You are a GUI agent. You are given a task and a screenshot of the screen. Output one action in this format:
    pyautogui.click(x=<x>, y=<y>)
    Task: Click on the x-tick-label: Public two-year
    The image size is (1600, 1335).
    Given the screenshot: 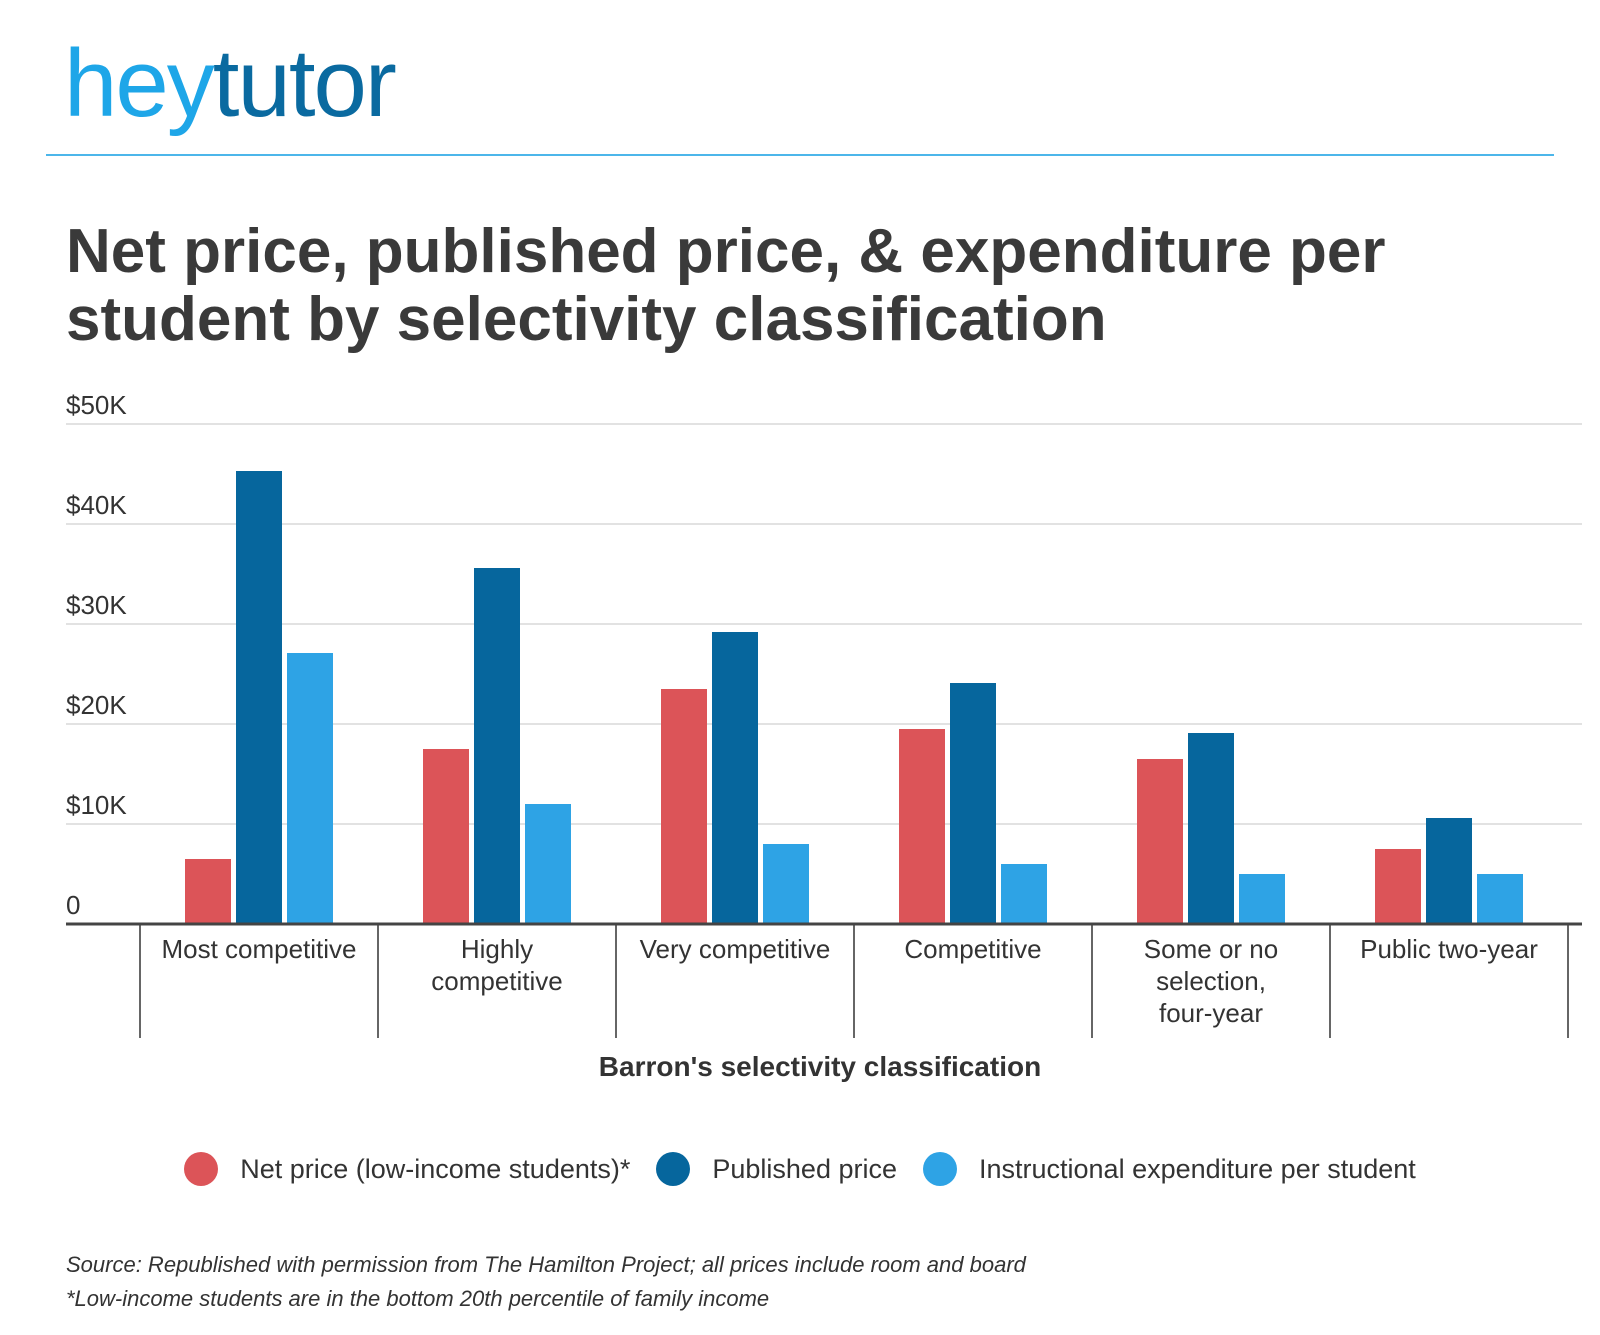 What is the action you would take?
    pyautogui.click(x=1449, y=949)
    